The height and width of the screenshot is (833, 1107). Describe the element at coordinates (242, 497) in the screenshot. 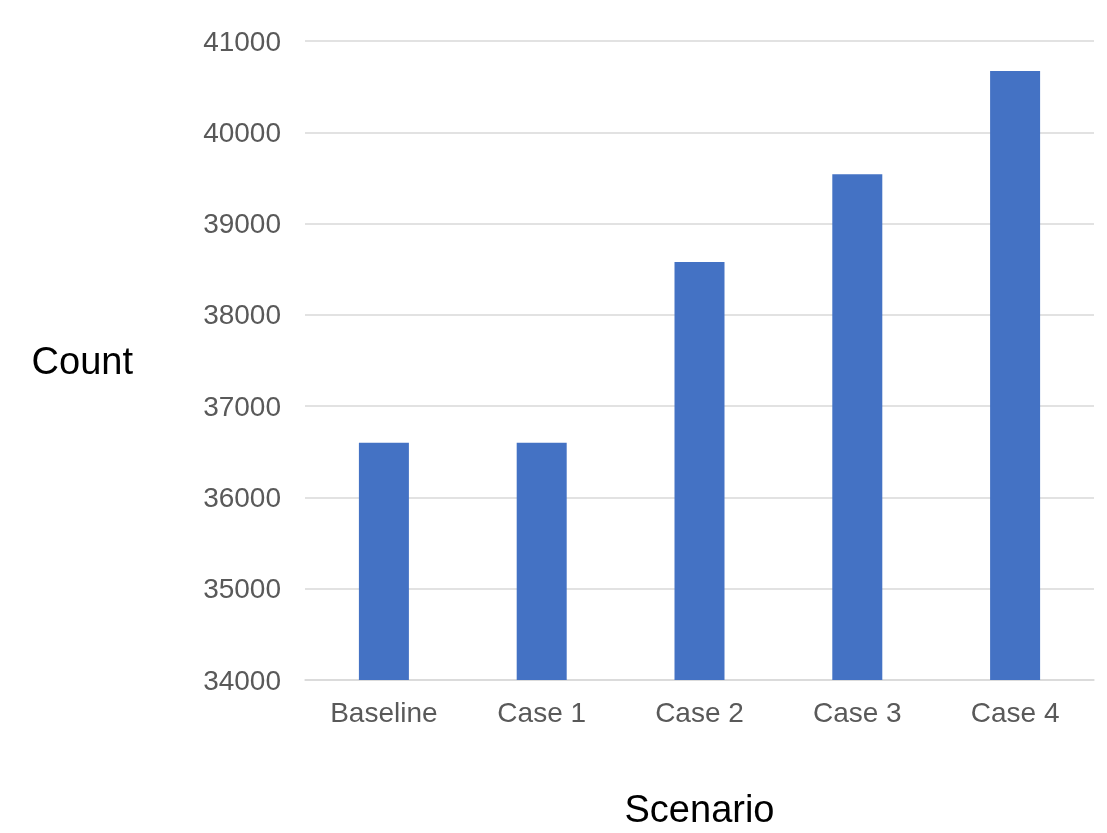

I see `y-tick-label: 36000` at that location.